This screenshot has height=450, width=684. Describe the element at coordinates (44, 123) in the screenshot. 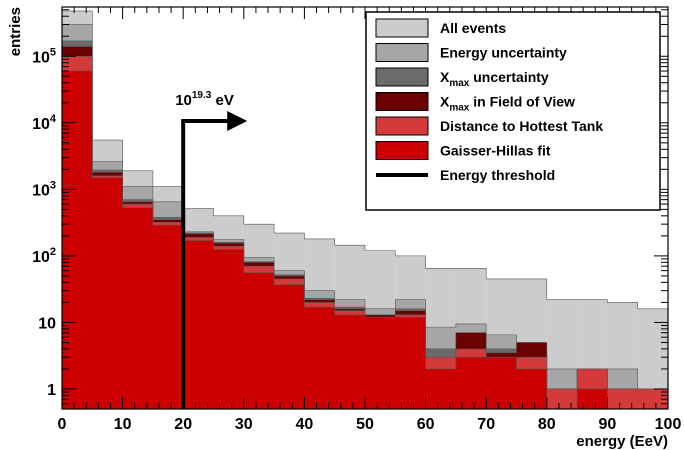

I see `y-tick-label: 10⁴` at that location.